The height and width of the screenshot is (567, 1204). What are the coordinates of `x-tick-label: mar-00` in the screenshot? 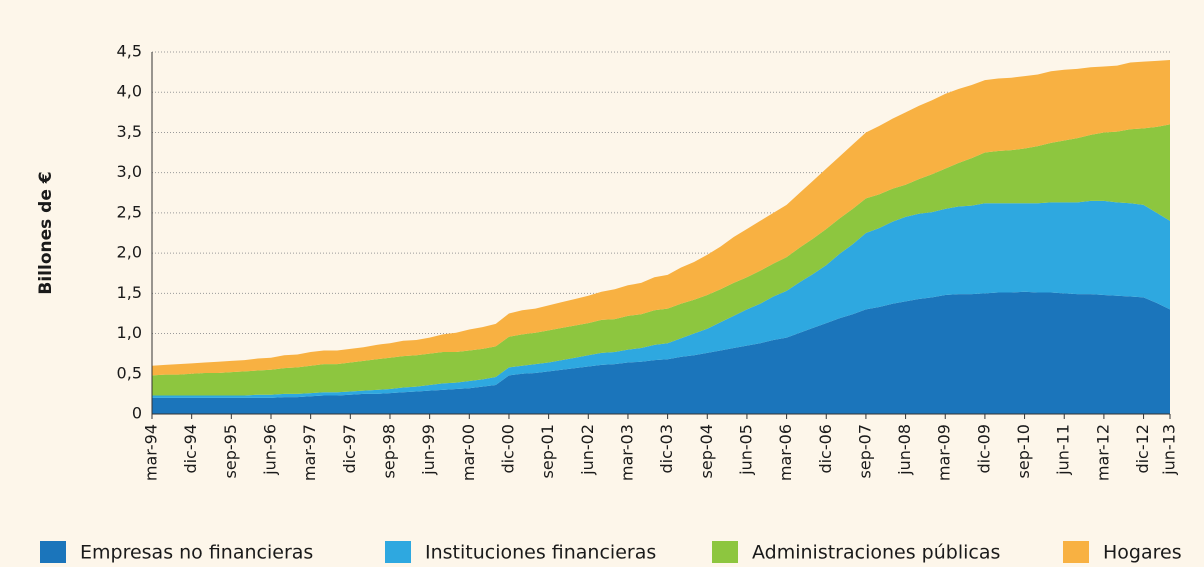 It's located at (468, 452).